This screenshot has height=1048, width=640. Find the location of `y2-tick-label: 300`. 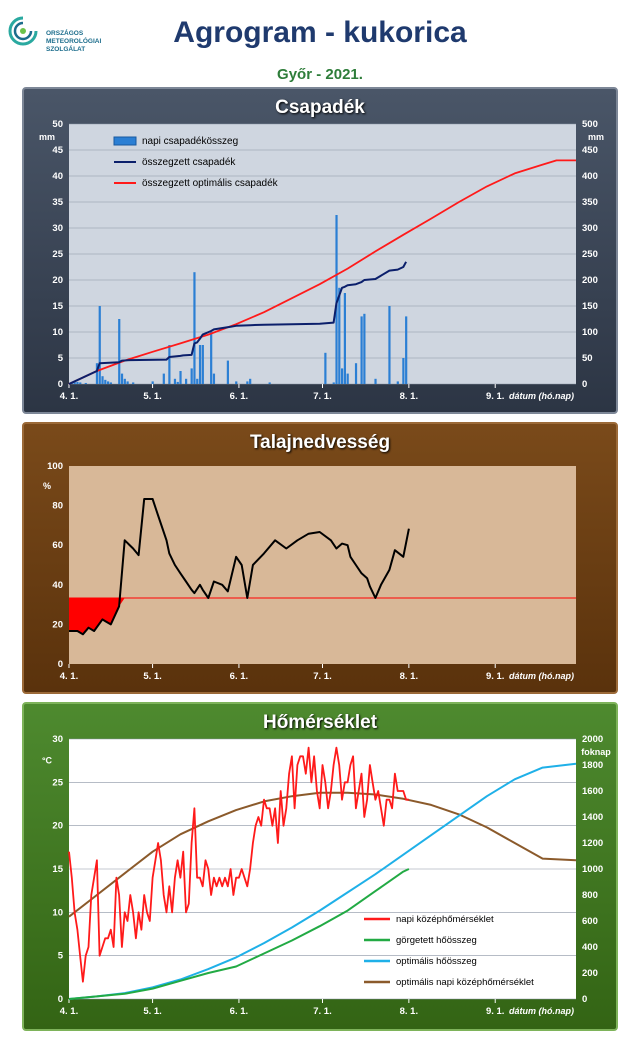

y2-tick-label: 300 is located at coordinates (590, 228).